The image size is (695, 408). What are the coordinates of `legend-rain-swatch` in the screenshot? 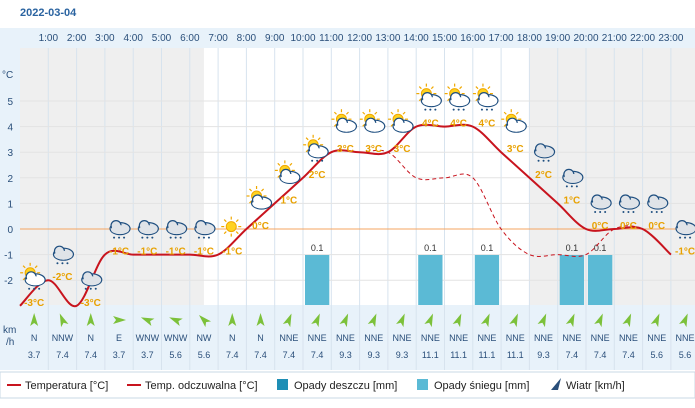 It's located at (282, 384).